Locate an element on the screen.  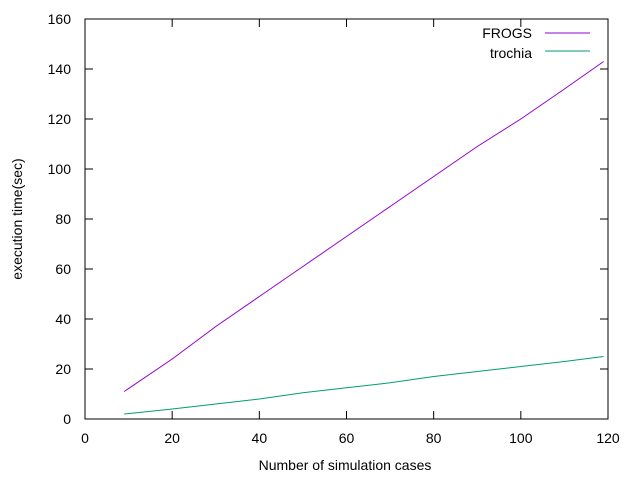
legend: FROGS trochia is located at coordinates (536, 43).